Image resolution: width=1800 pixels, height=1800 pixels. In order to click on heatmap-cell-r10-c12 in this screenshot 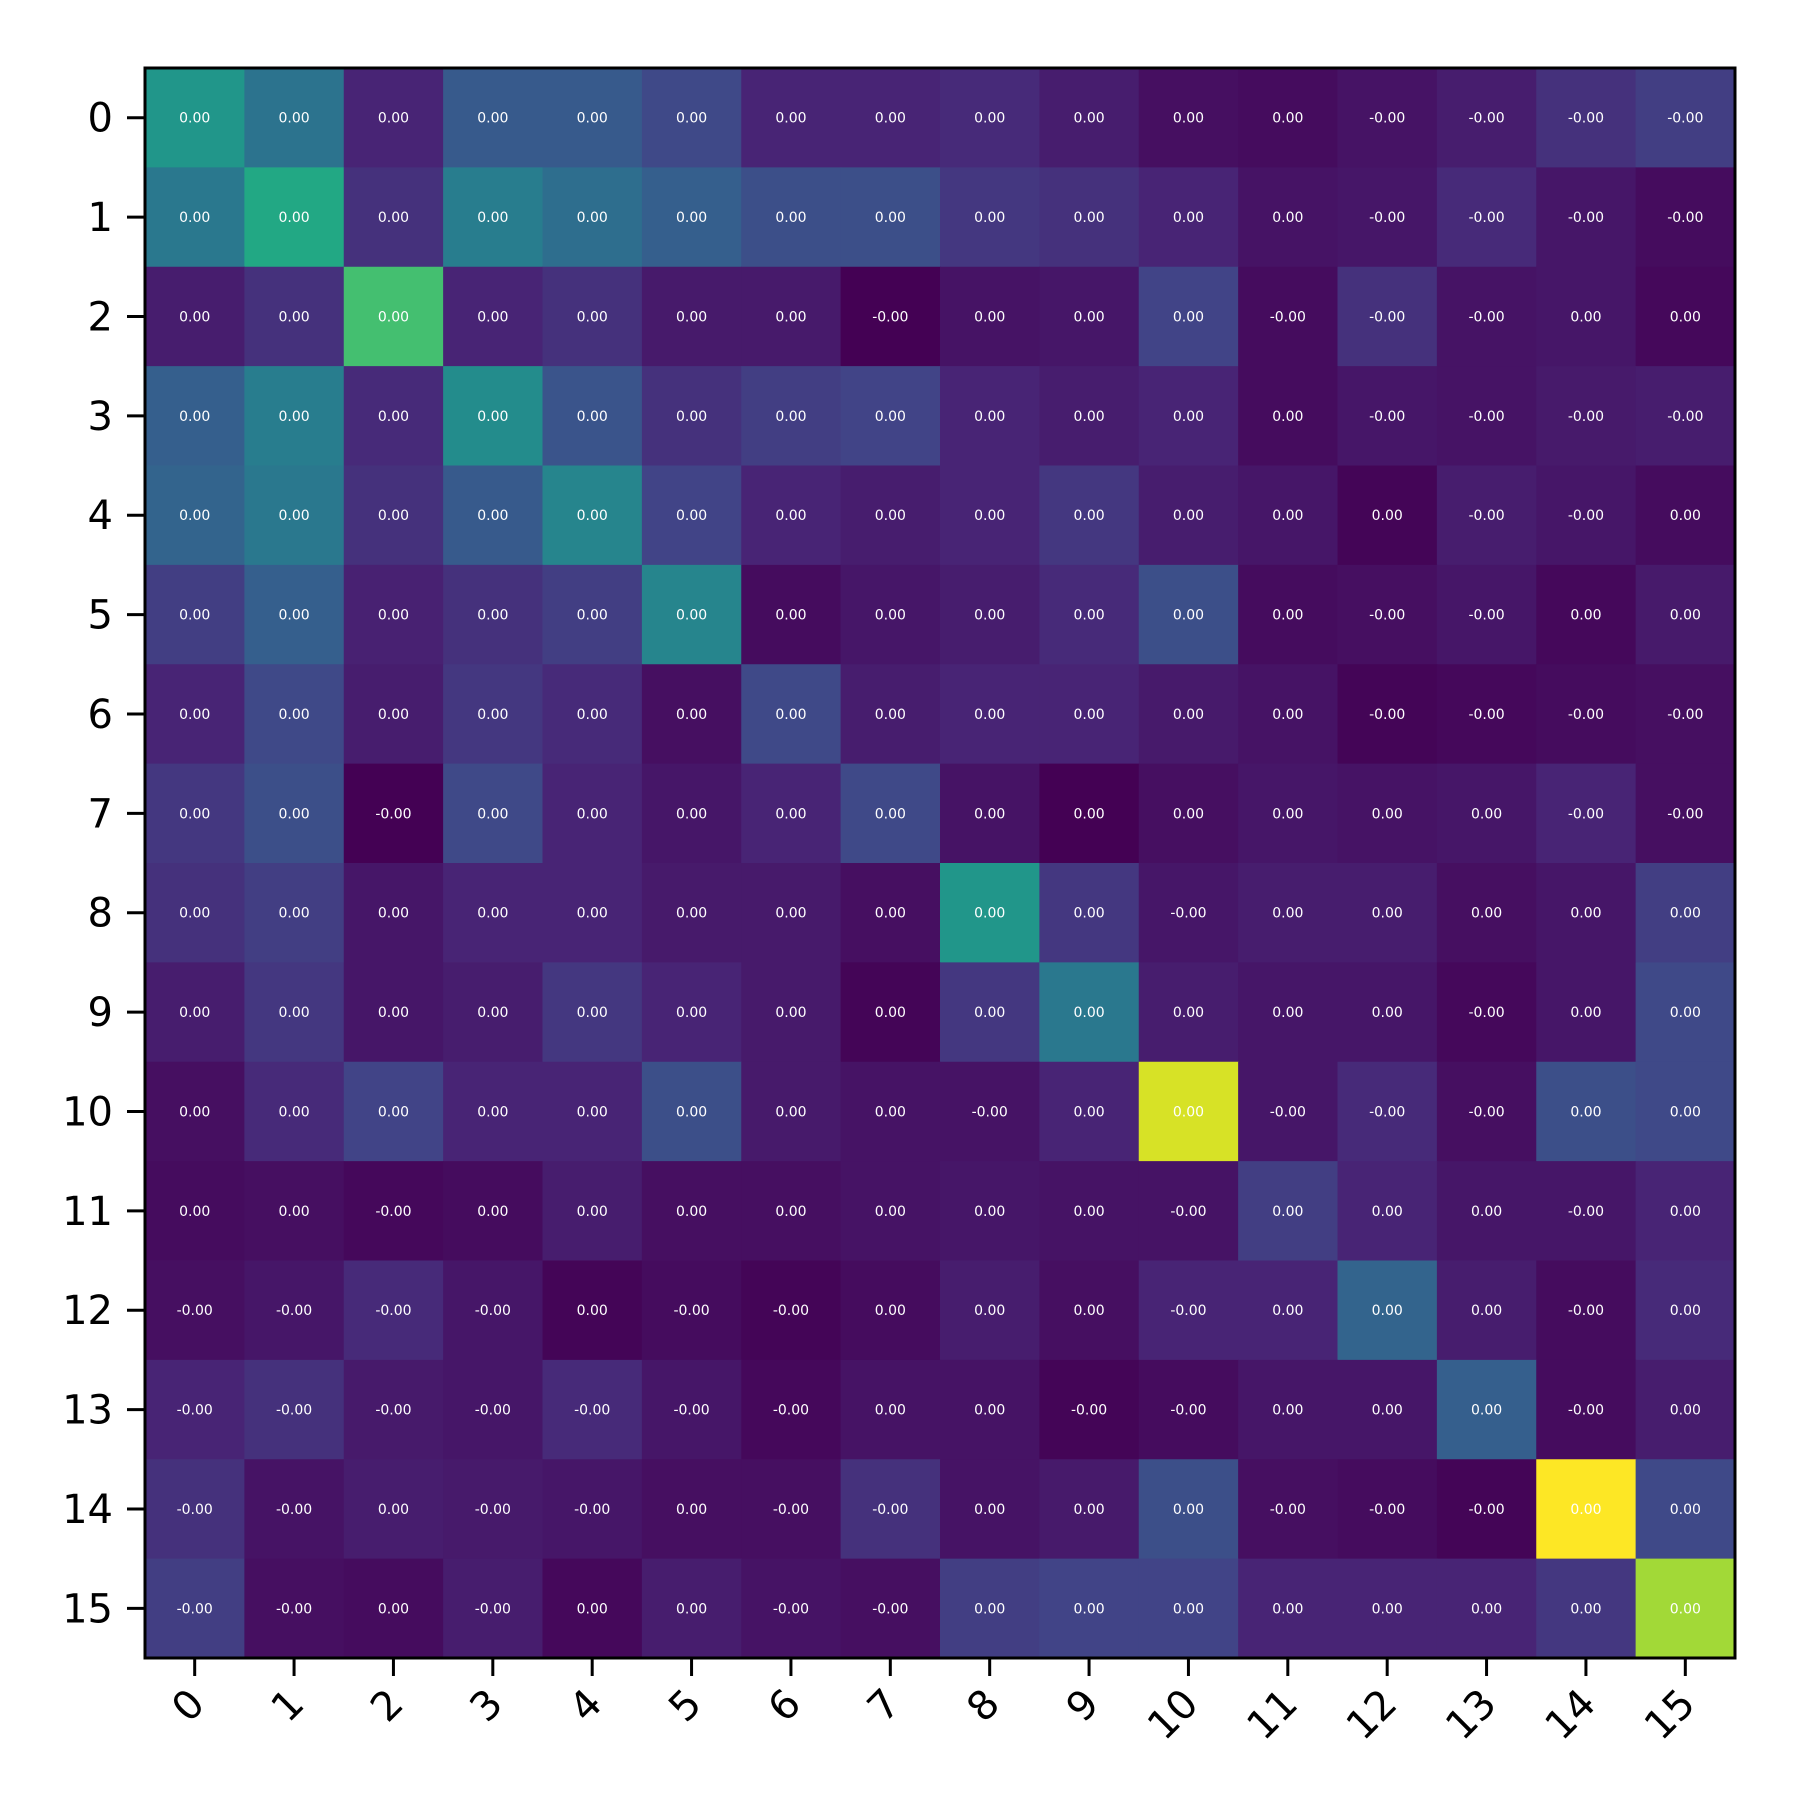, I will do `click(1387, 1111)`.